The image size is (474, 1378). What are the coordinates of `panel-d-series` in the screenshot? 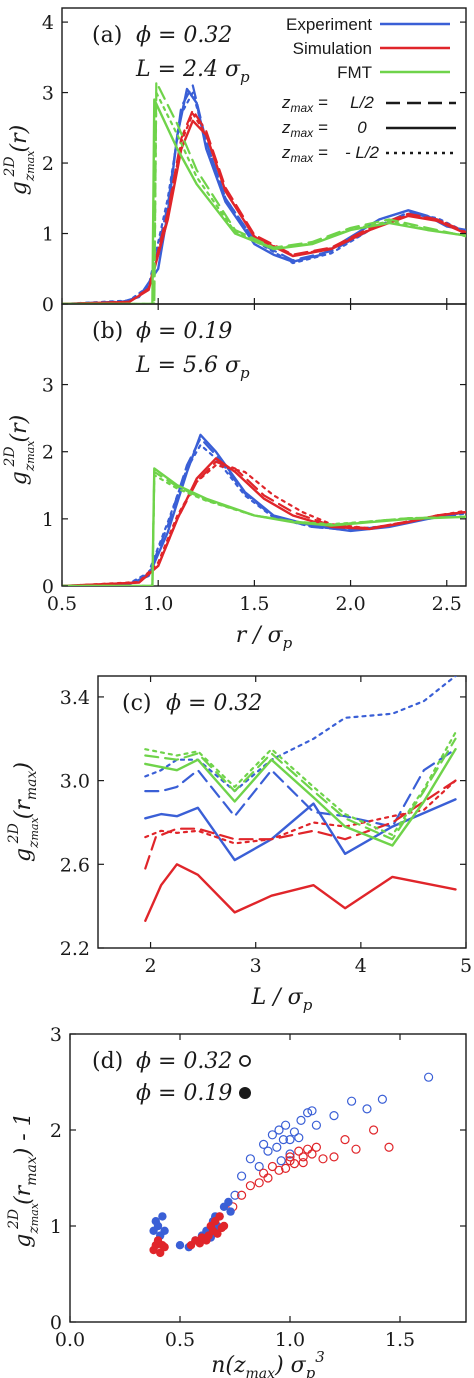 It's located at (291, 1165).